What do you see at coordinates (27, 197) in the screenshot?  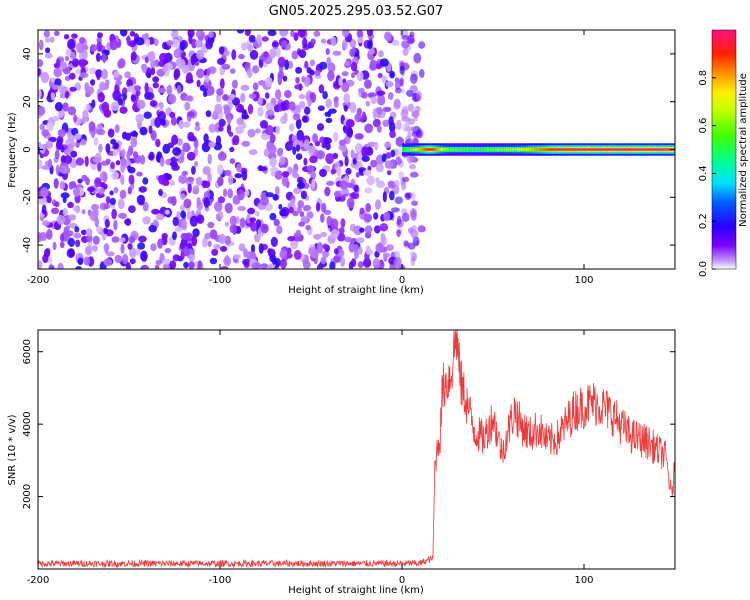 I see `y-tick-label: -20` at bounding box center [27, 197].